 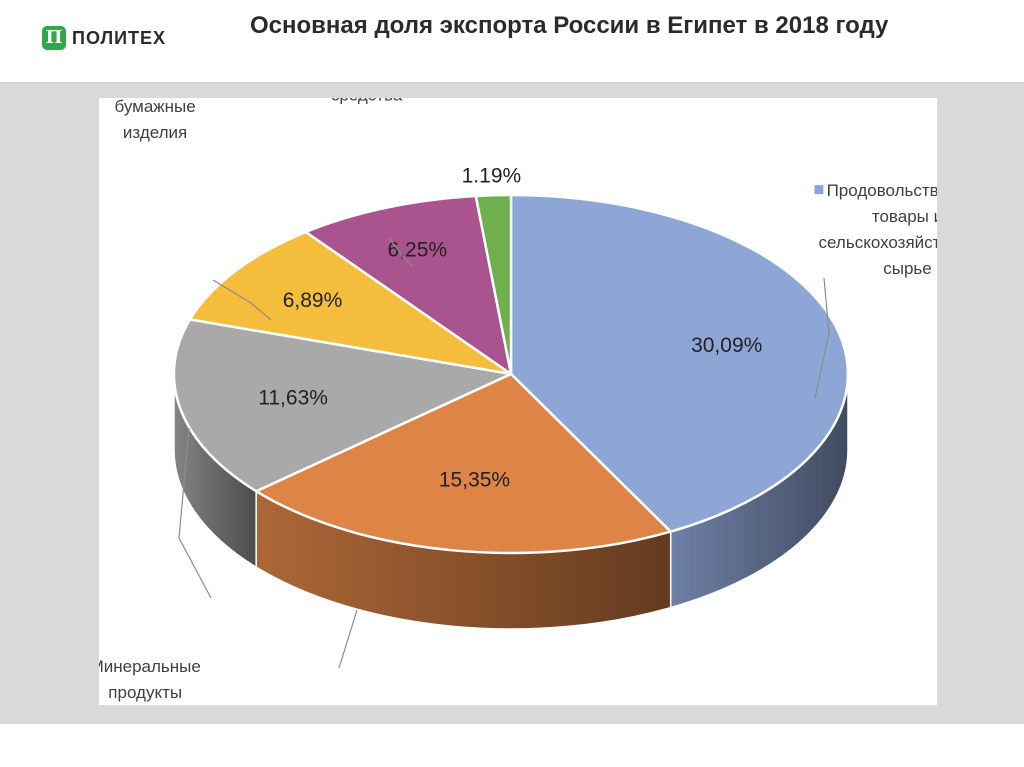 What do you see at coordinates (418, 249) in the screenshot?
I see `value-label-5: 6,25%` at bounding box center [418, 249].